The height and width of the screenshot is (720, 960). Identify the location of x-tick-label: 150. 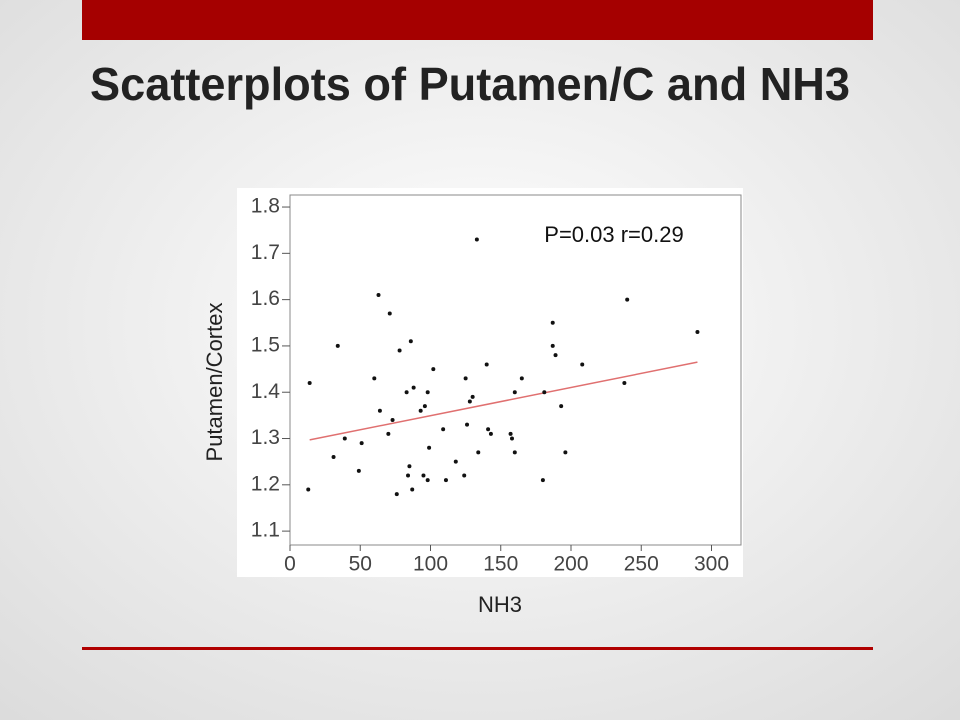
(500, 564).